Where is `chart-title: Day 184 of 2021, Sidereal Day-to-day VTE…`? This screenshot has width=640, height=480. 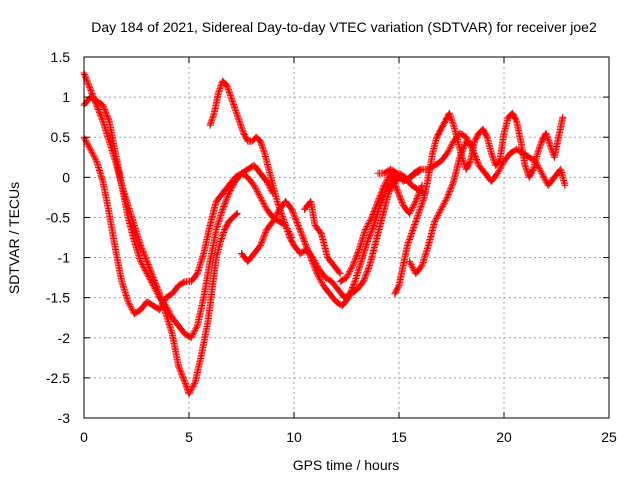
chart-title: Day 184 of 2021, Sidereal Day-to-day VTE… is located at coordinates (344, 27).